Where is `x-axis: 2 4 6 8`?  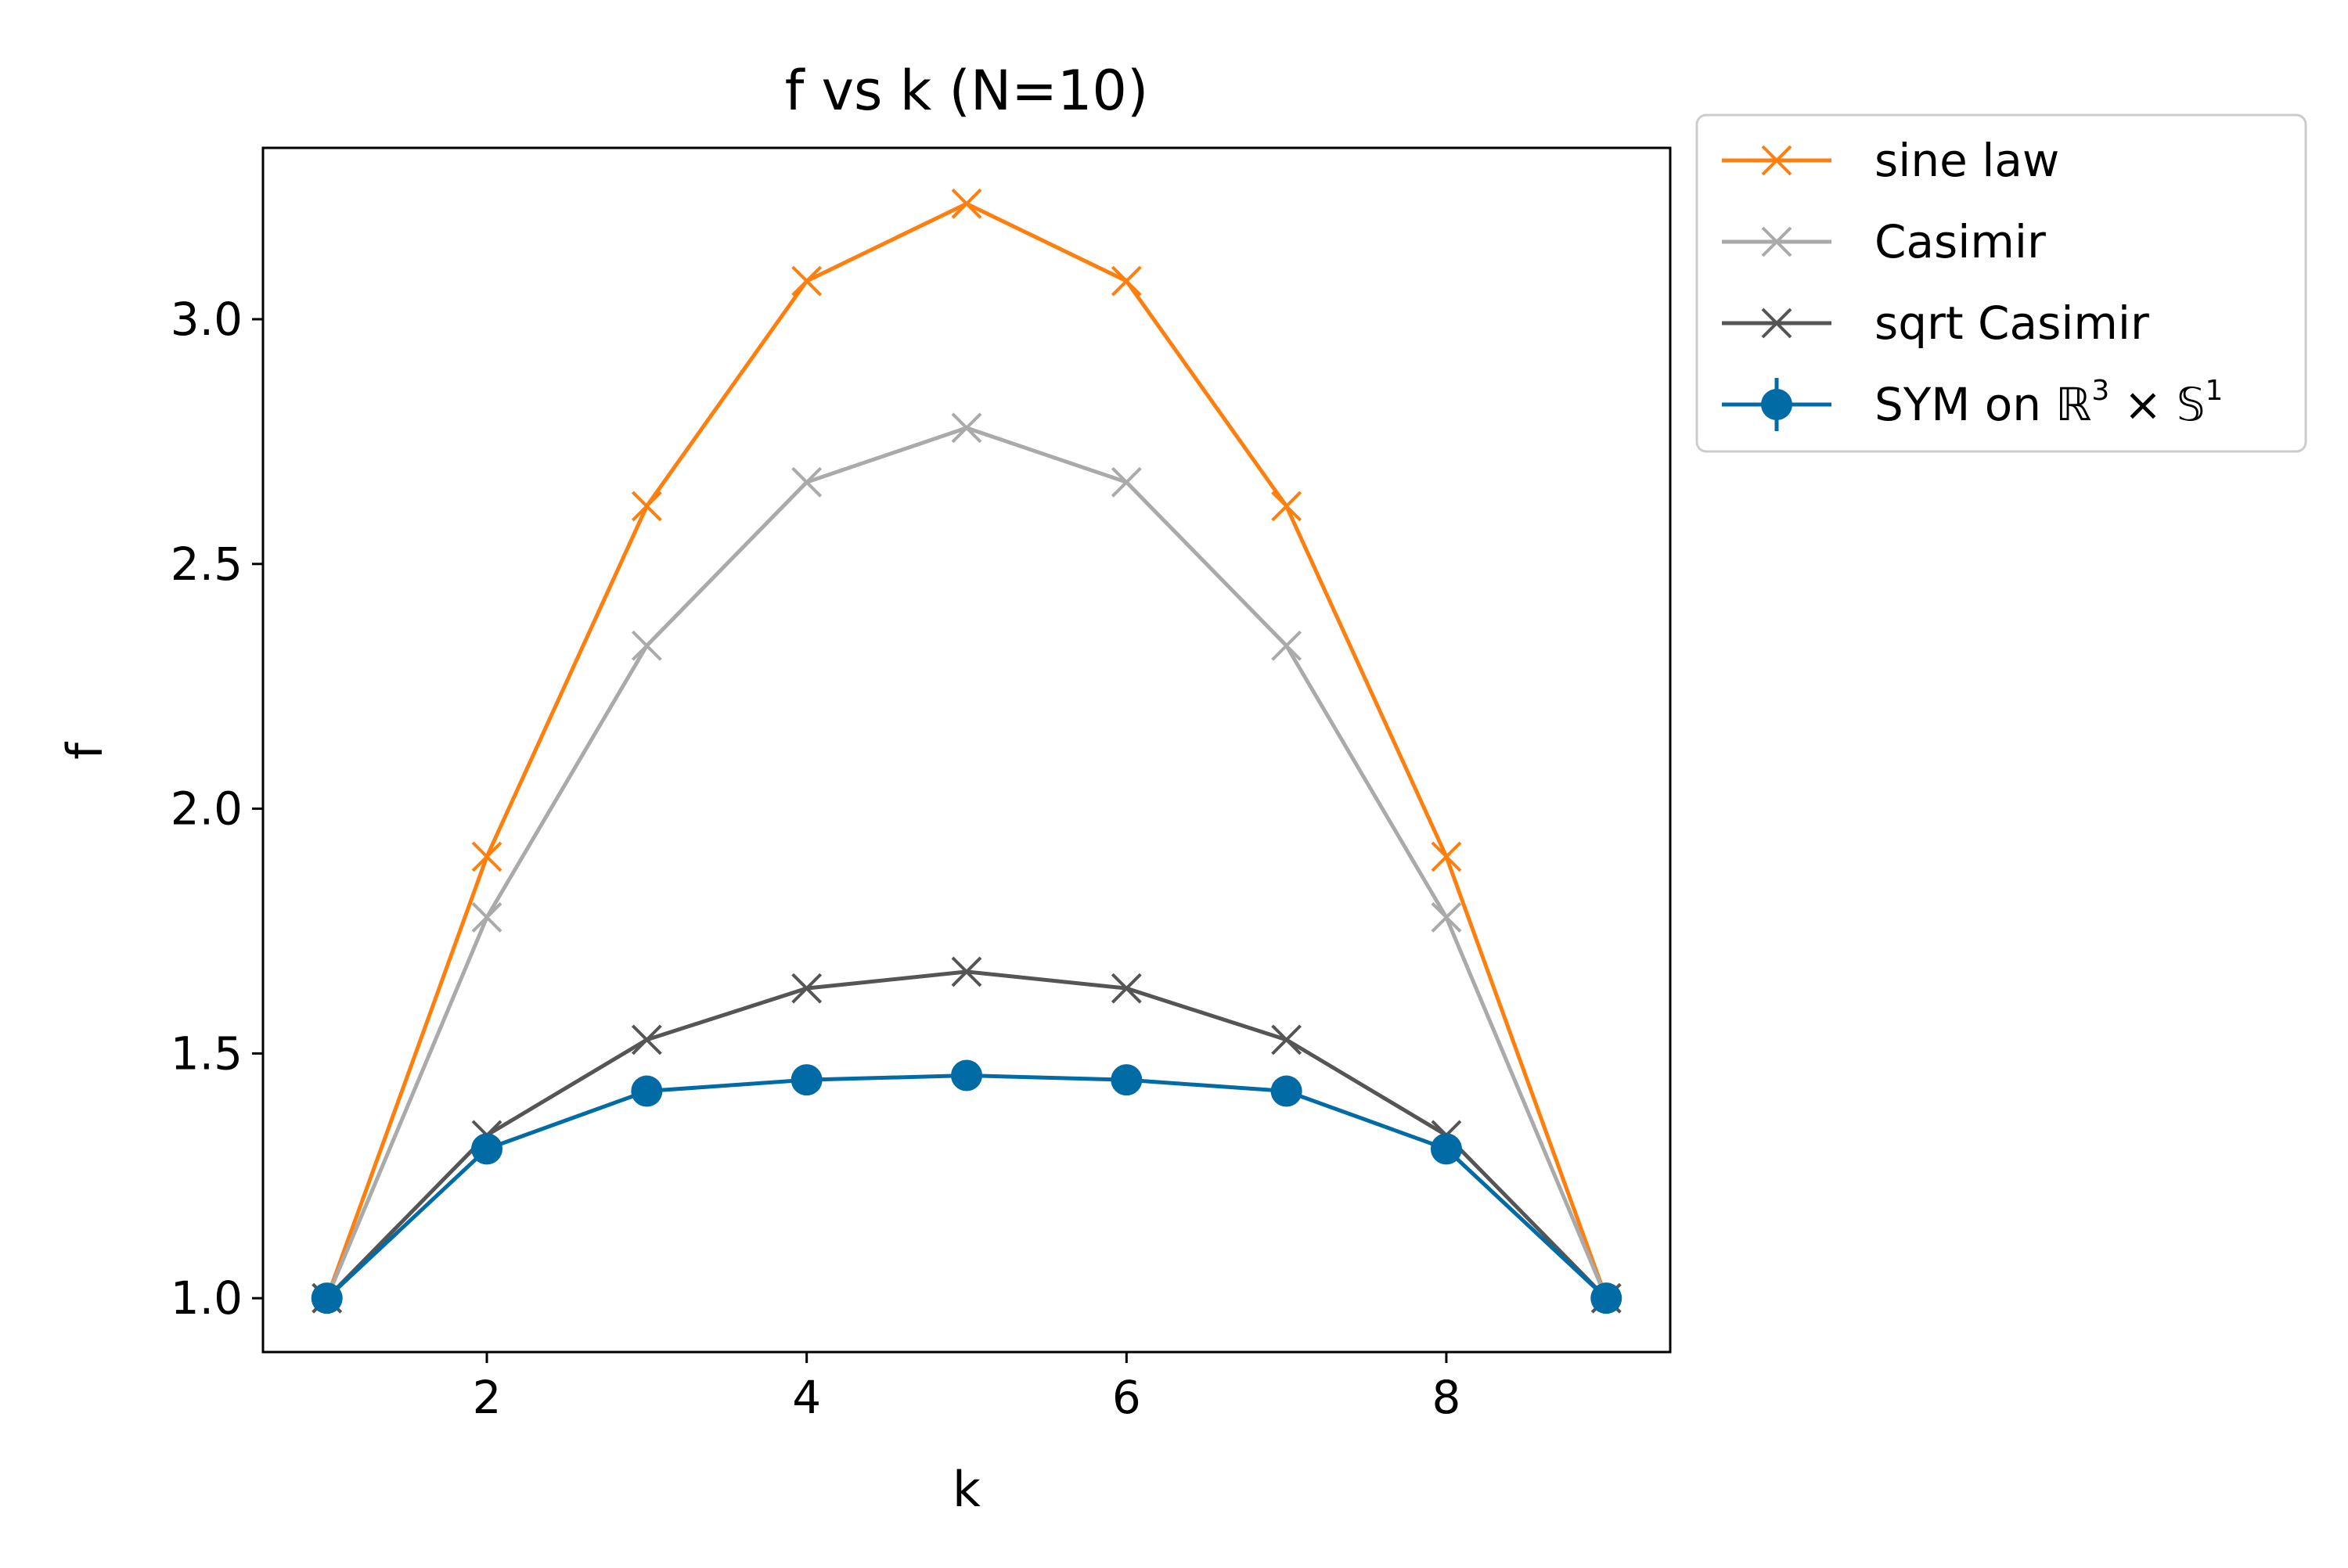 x-axis: 2 4 6 8 is located at coordinates (967, 1388).